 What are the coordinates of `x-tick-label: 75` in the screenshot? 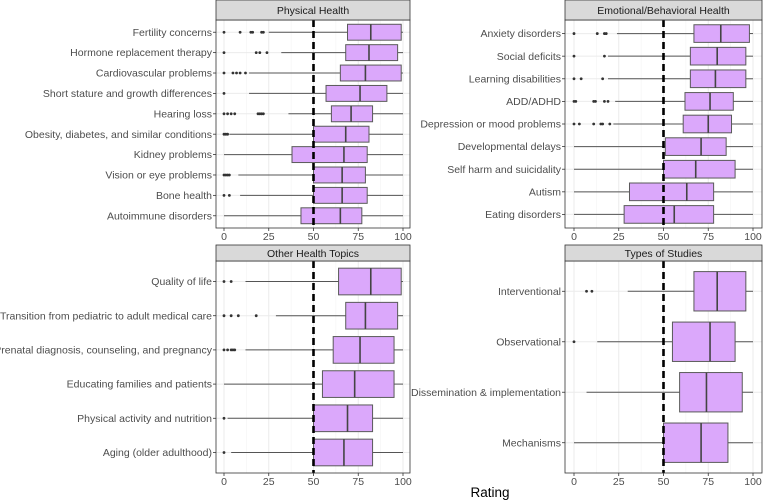 It's located at (358, 482).